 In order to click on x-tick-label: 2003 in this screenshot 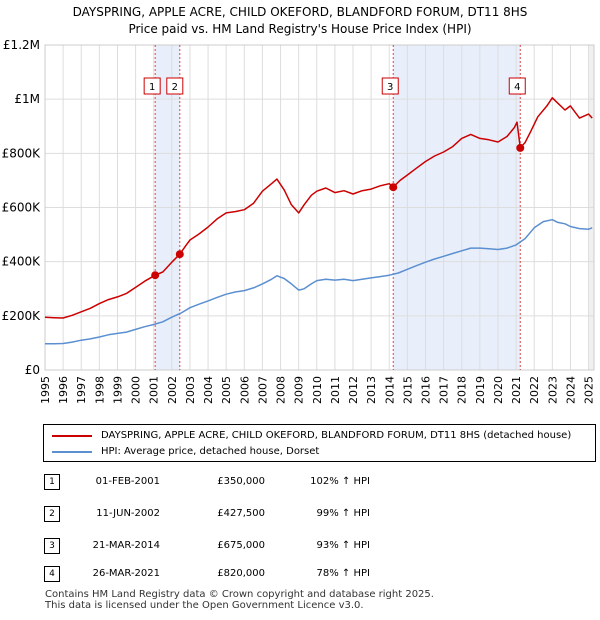, I will do `click(190, 390)`.